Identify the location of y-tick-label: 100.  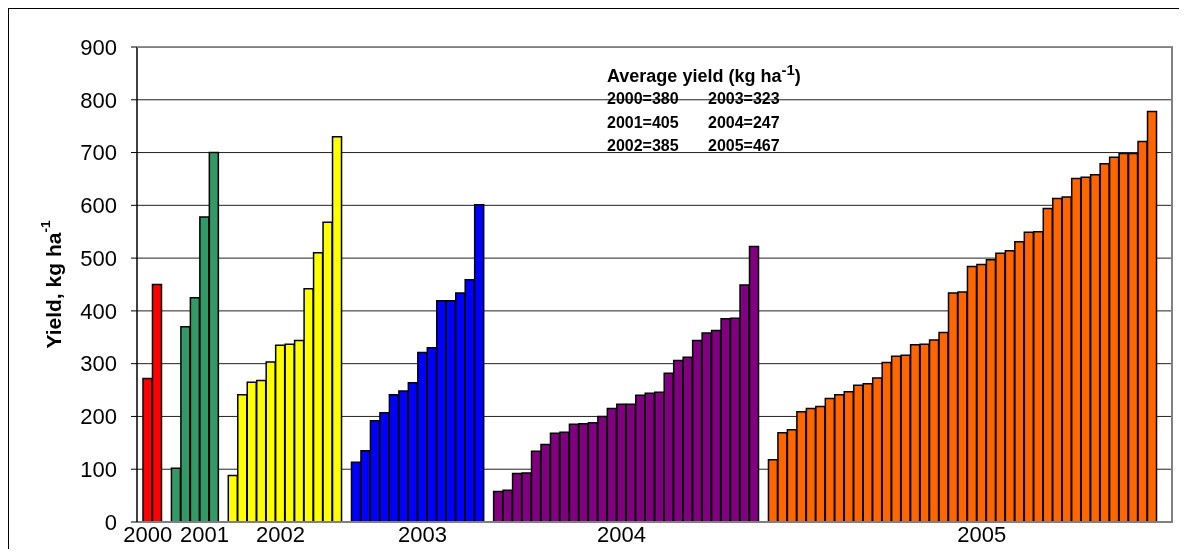
(98, 470).